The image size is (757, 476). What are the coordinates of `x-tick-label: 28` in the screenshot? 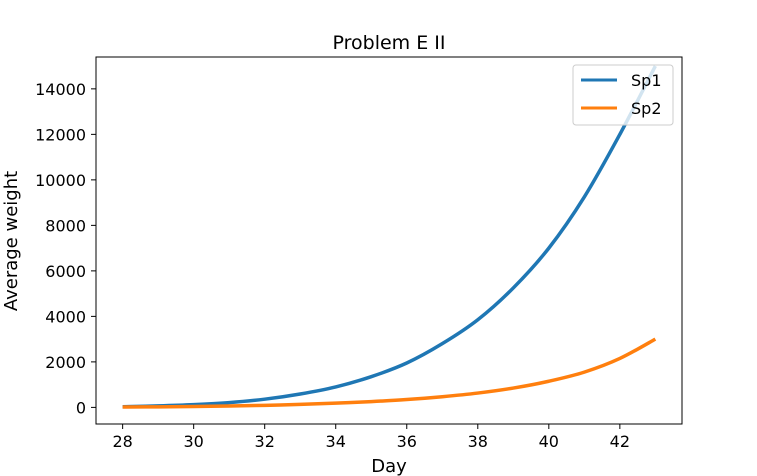 It's located at (122, 441).